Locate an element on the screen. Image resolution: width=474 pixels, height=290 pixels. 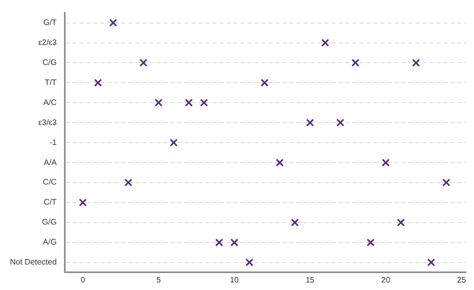
x-tick-label: 15 is located at coordinates (311, 279).